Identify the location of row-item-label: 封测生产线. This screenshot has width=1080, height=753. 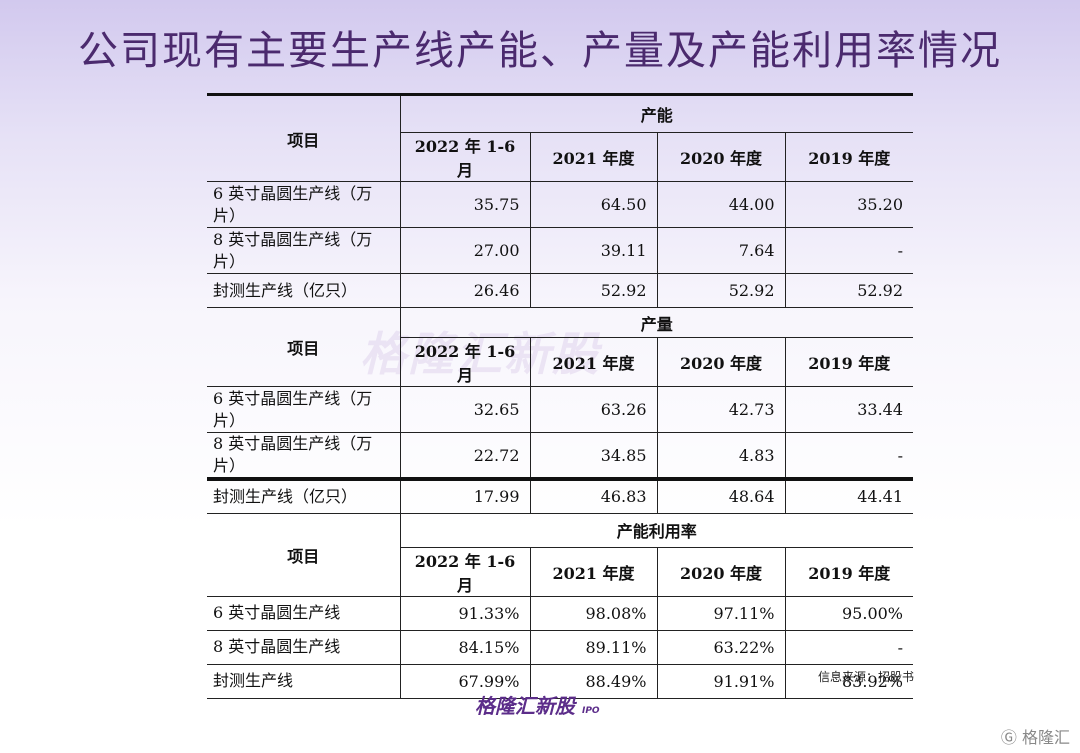
(303, 681).